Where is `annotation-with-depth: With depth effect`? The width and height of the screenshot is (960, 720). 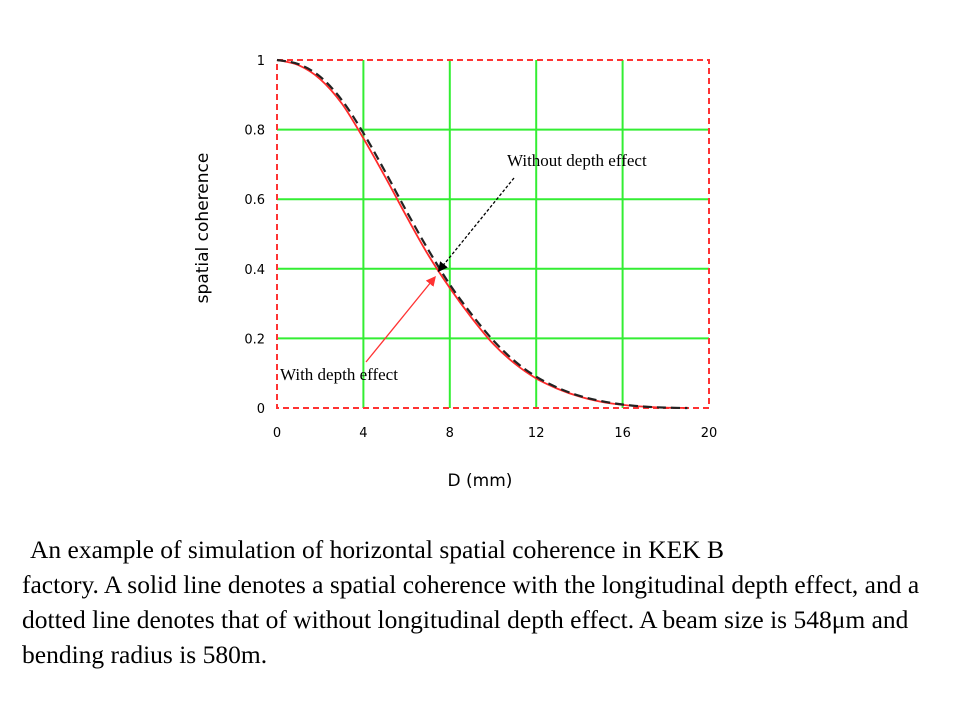
annotation-with-depth: With depth effect is located at coordinates (339, 374).